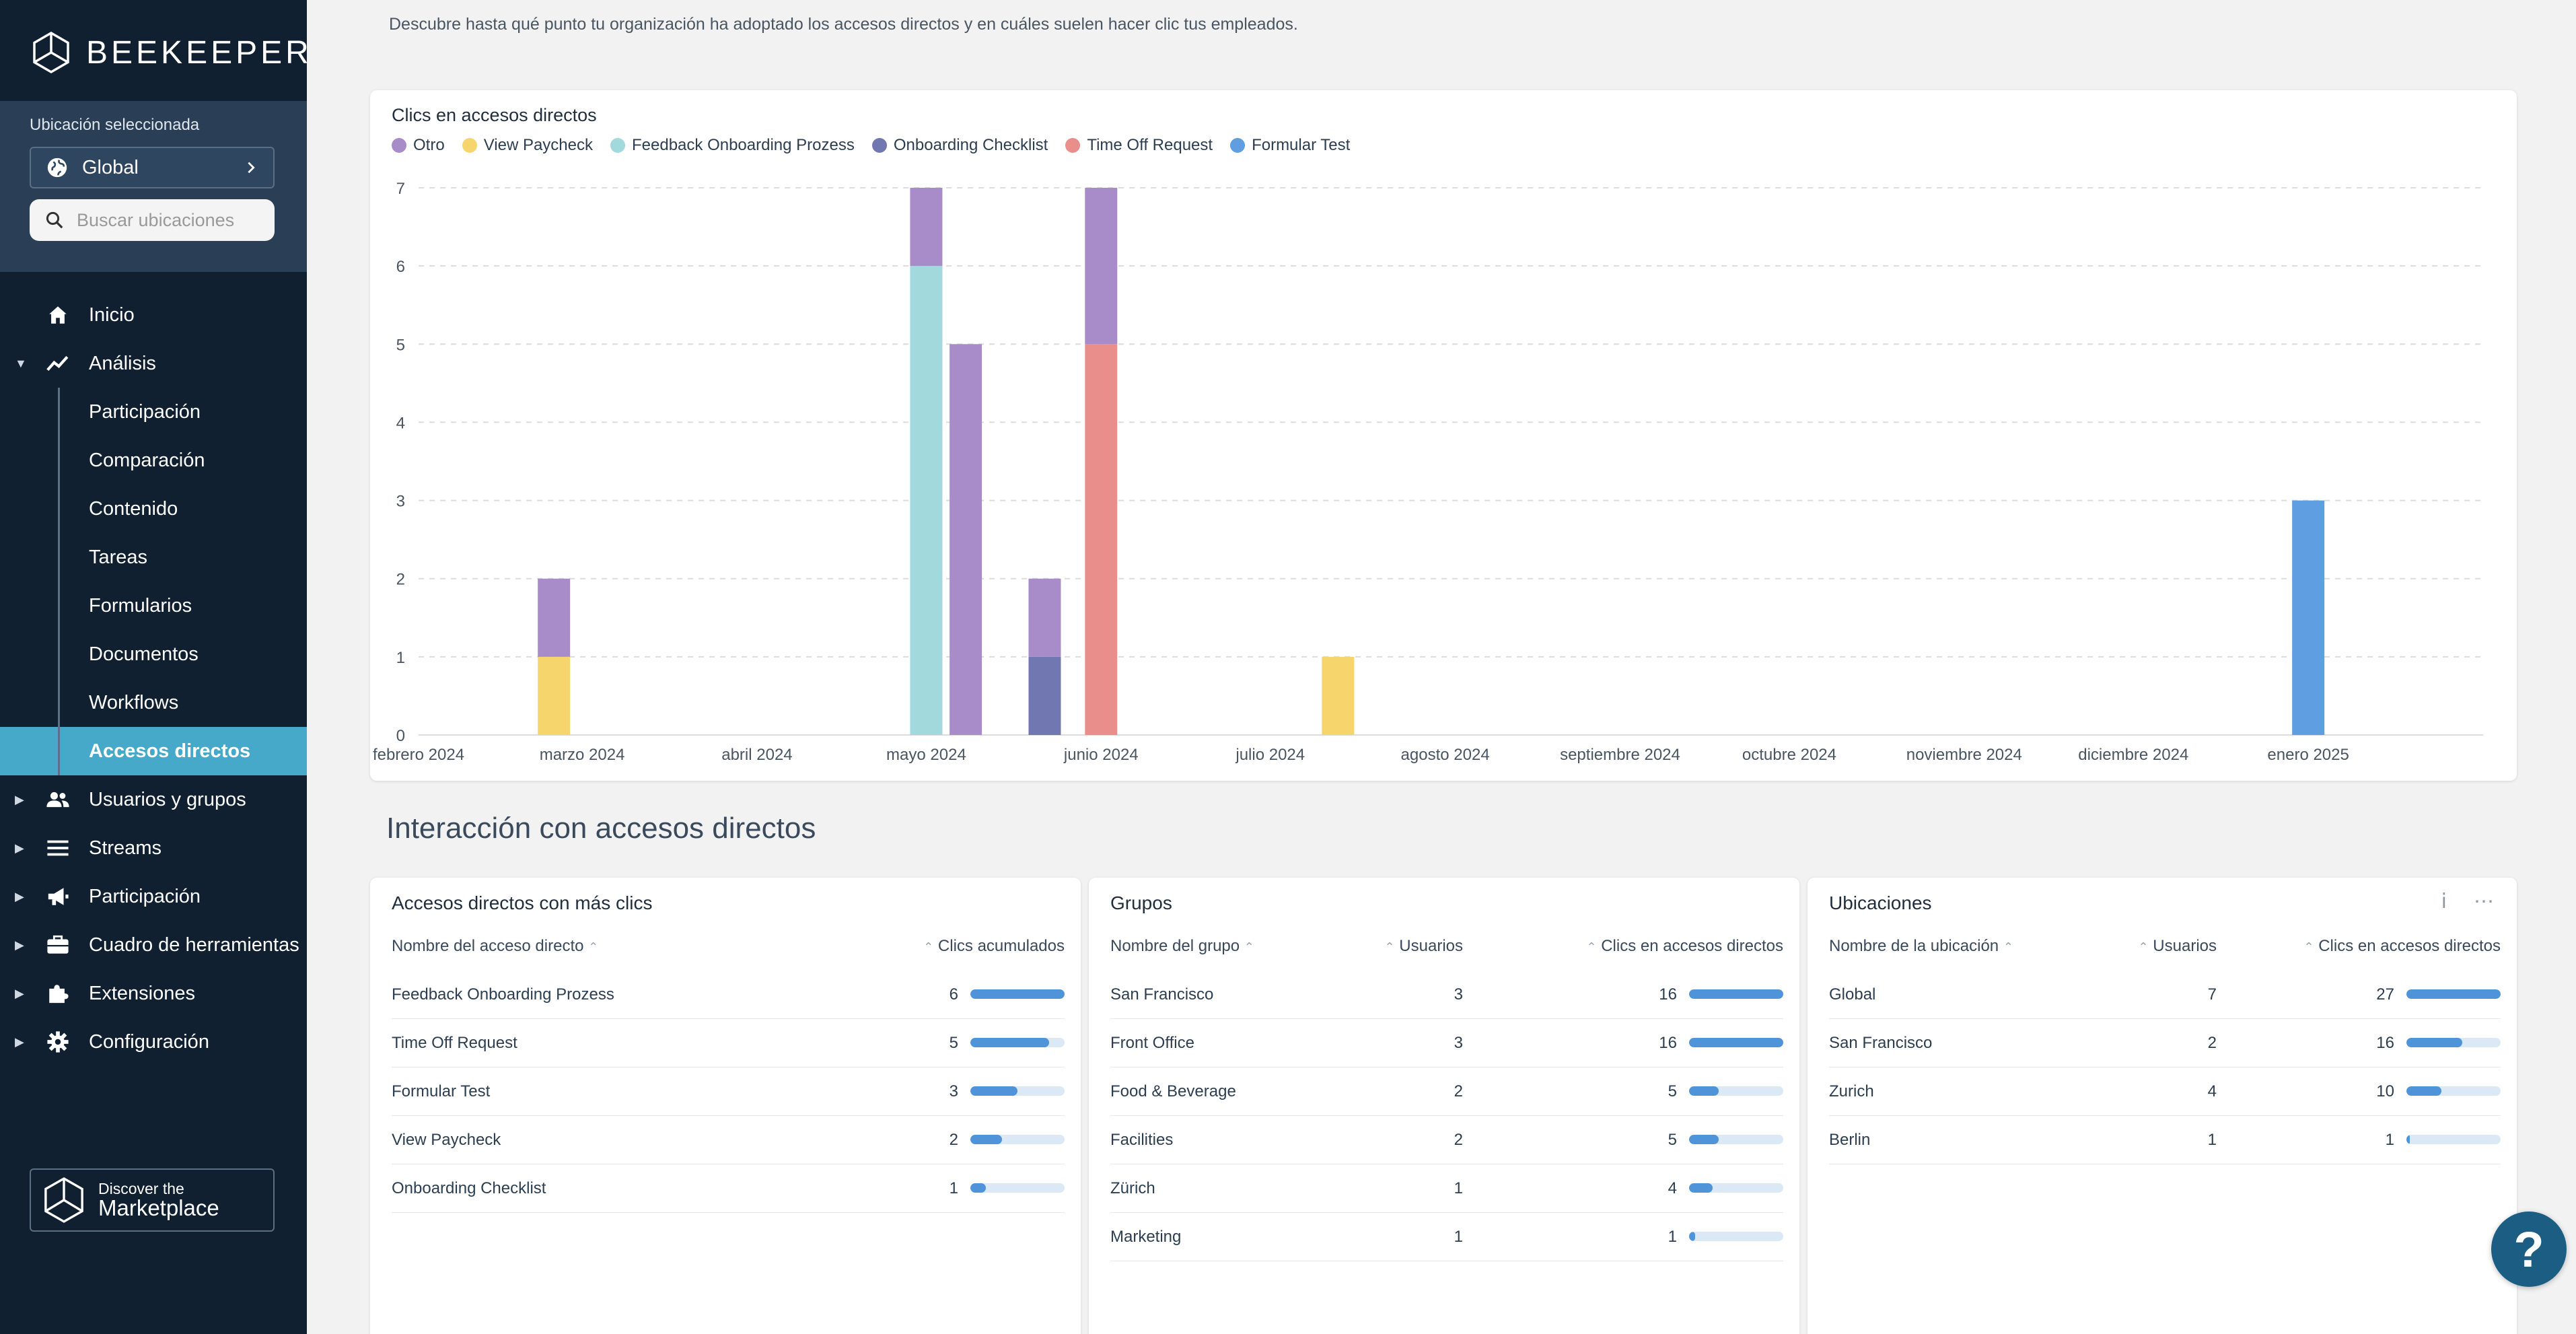 The image size is (2576, 1334). I want to click on table-row: Time Off Request 5, so click(728, 1043).